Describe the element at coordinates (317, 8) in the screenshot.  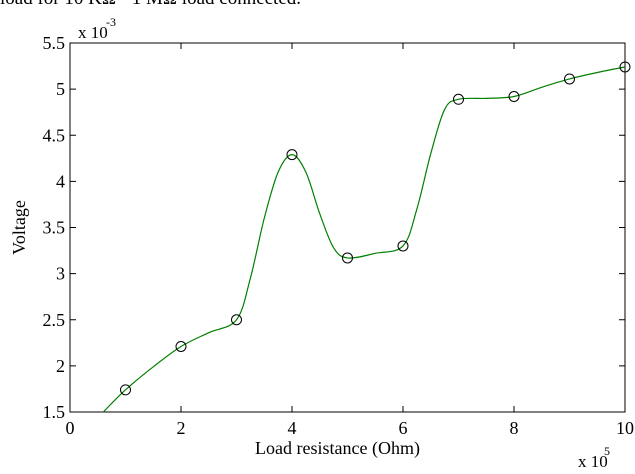
I see `caption-fragment: load for 10 KΩ - 1 MΩ load connected.` at that location.